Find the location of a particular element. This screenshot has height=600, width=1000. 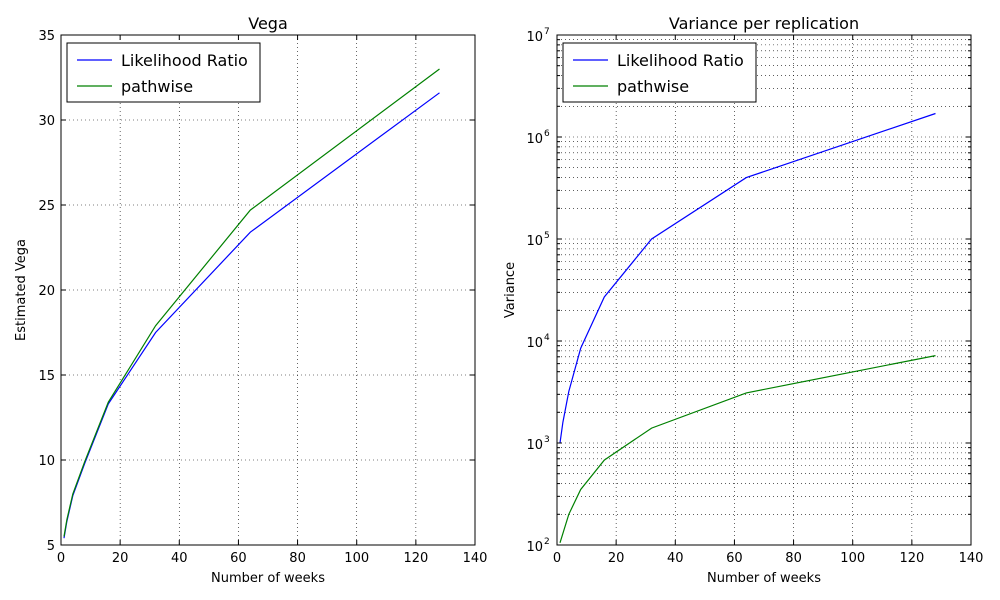

y-tick-label: 15 is located at coordinates (46, 376).